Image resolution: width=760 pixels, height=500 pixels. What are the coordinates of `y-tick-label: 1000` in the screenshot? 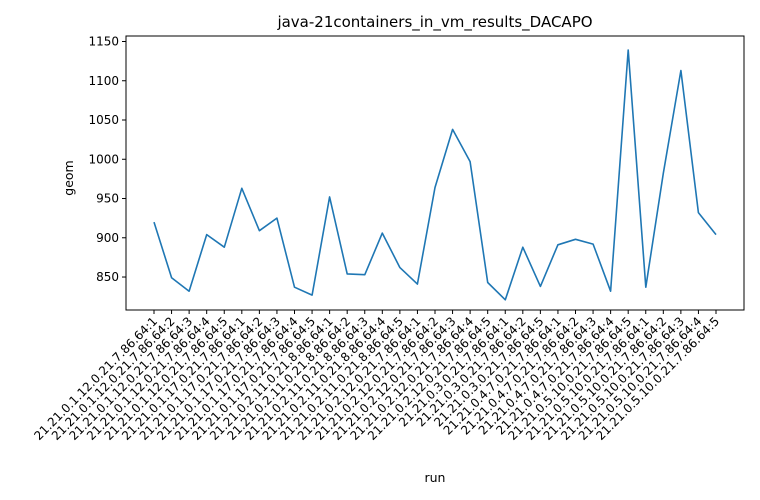 It's located at (103, 159).